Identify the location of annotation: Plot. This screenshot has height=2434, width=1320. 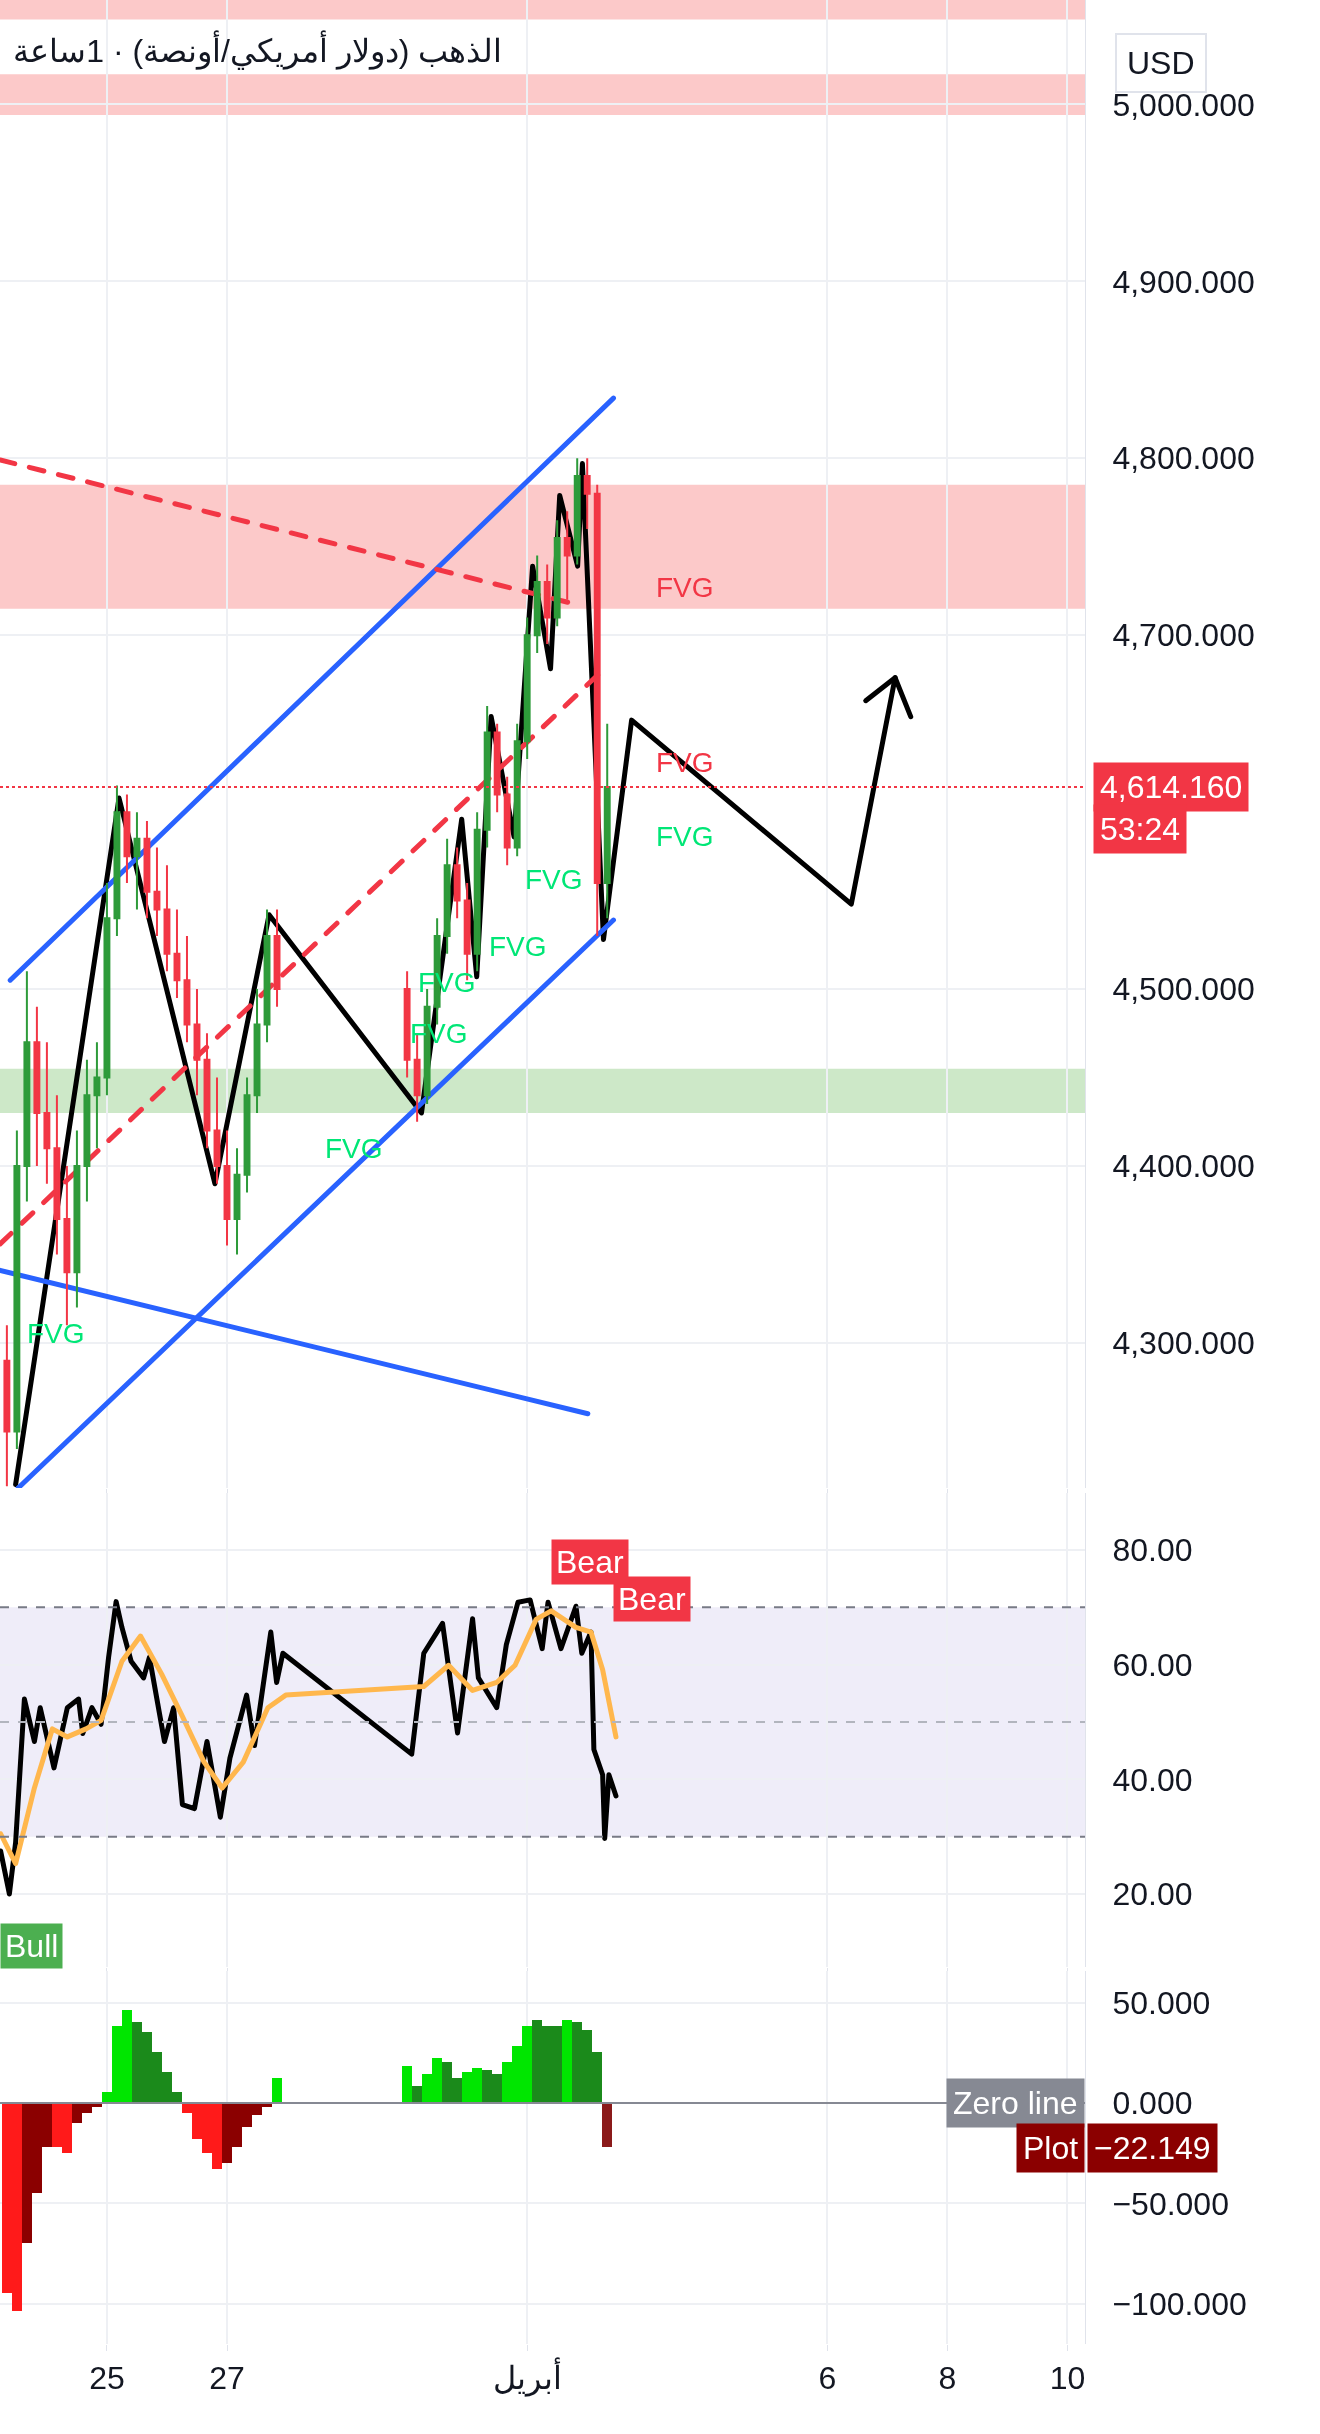
(1051, 2148).